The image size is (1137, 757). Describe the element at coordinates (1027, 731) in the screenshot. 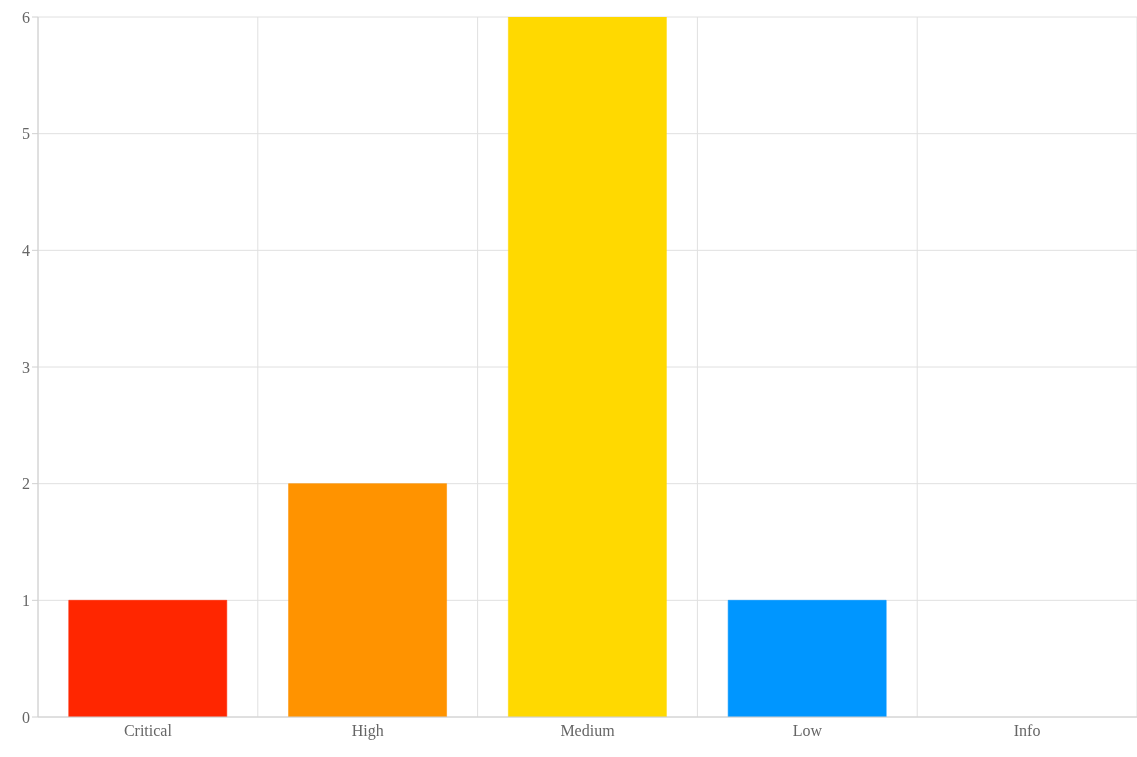

I see `x-tick-label: Info` at that location.